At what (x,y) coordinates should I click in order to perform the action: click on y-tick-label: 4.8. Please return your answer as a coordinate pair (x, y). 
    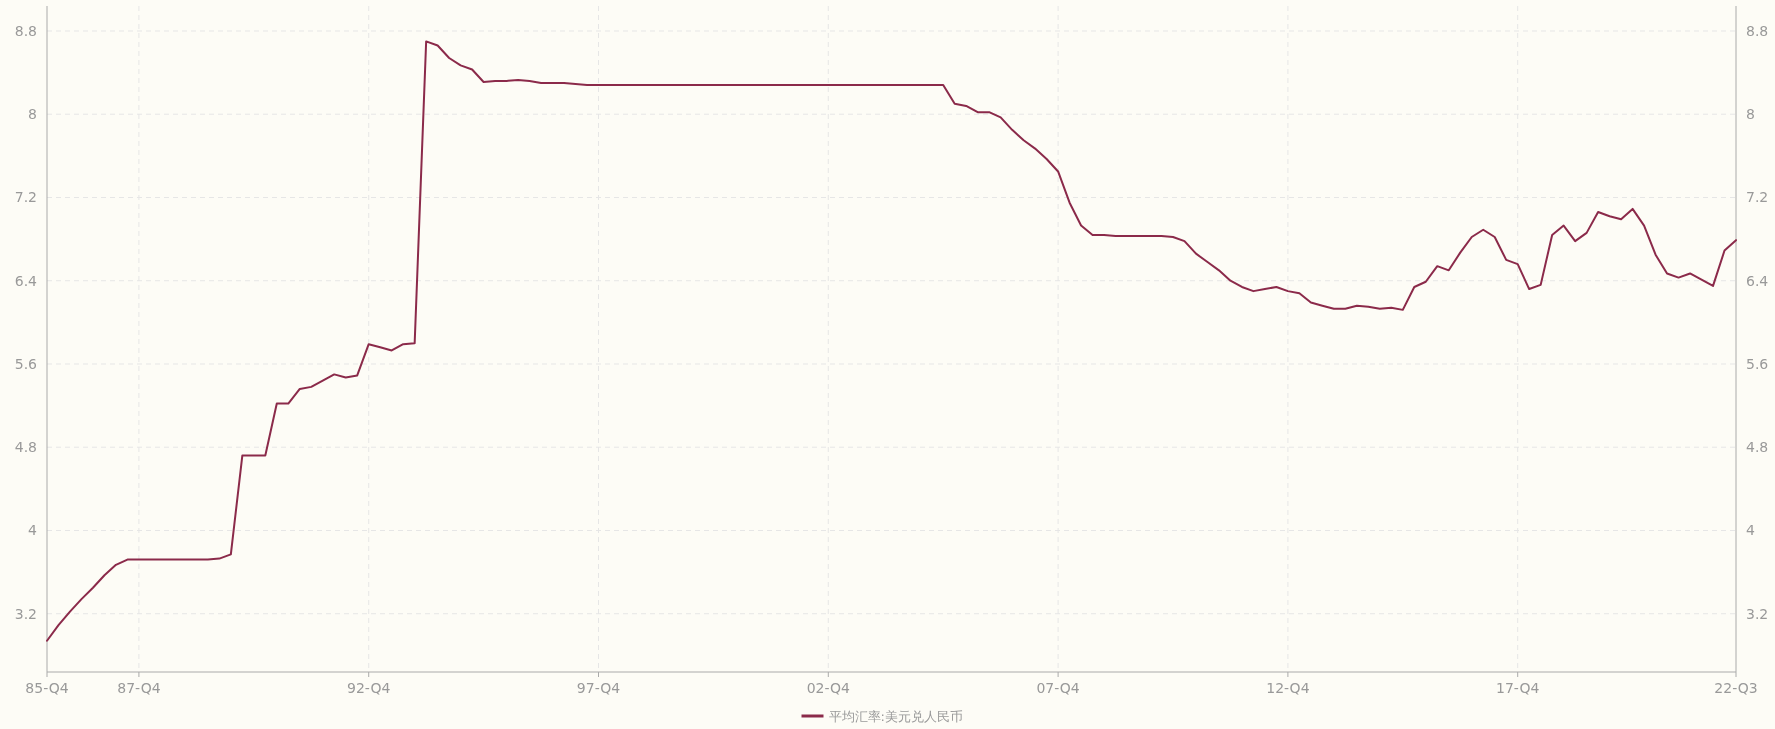
    Looking at the image, I should click on (25, 447).